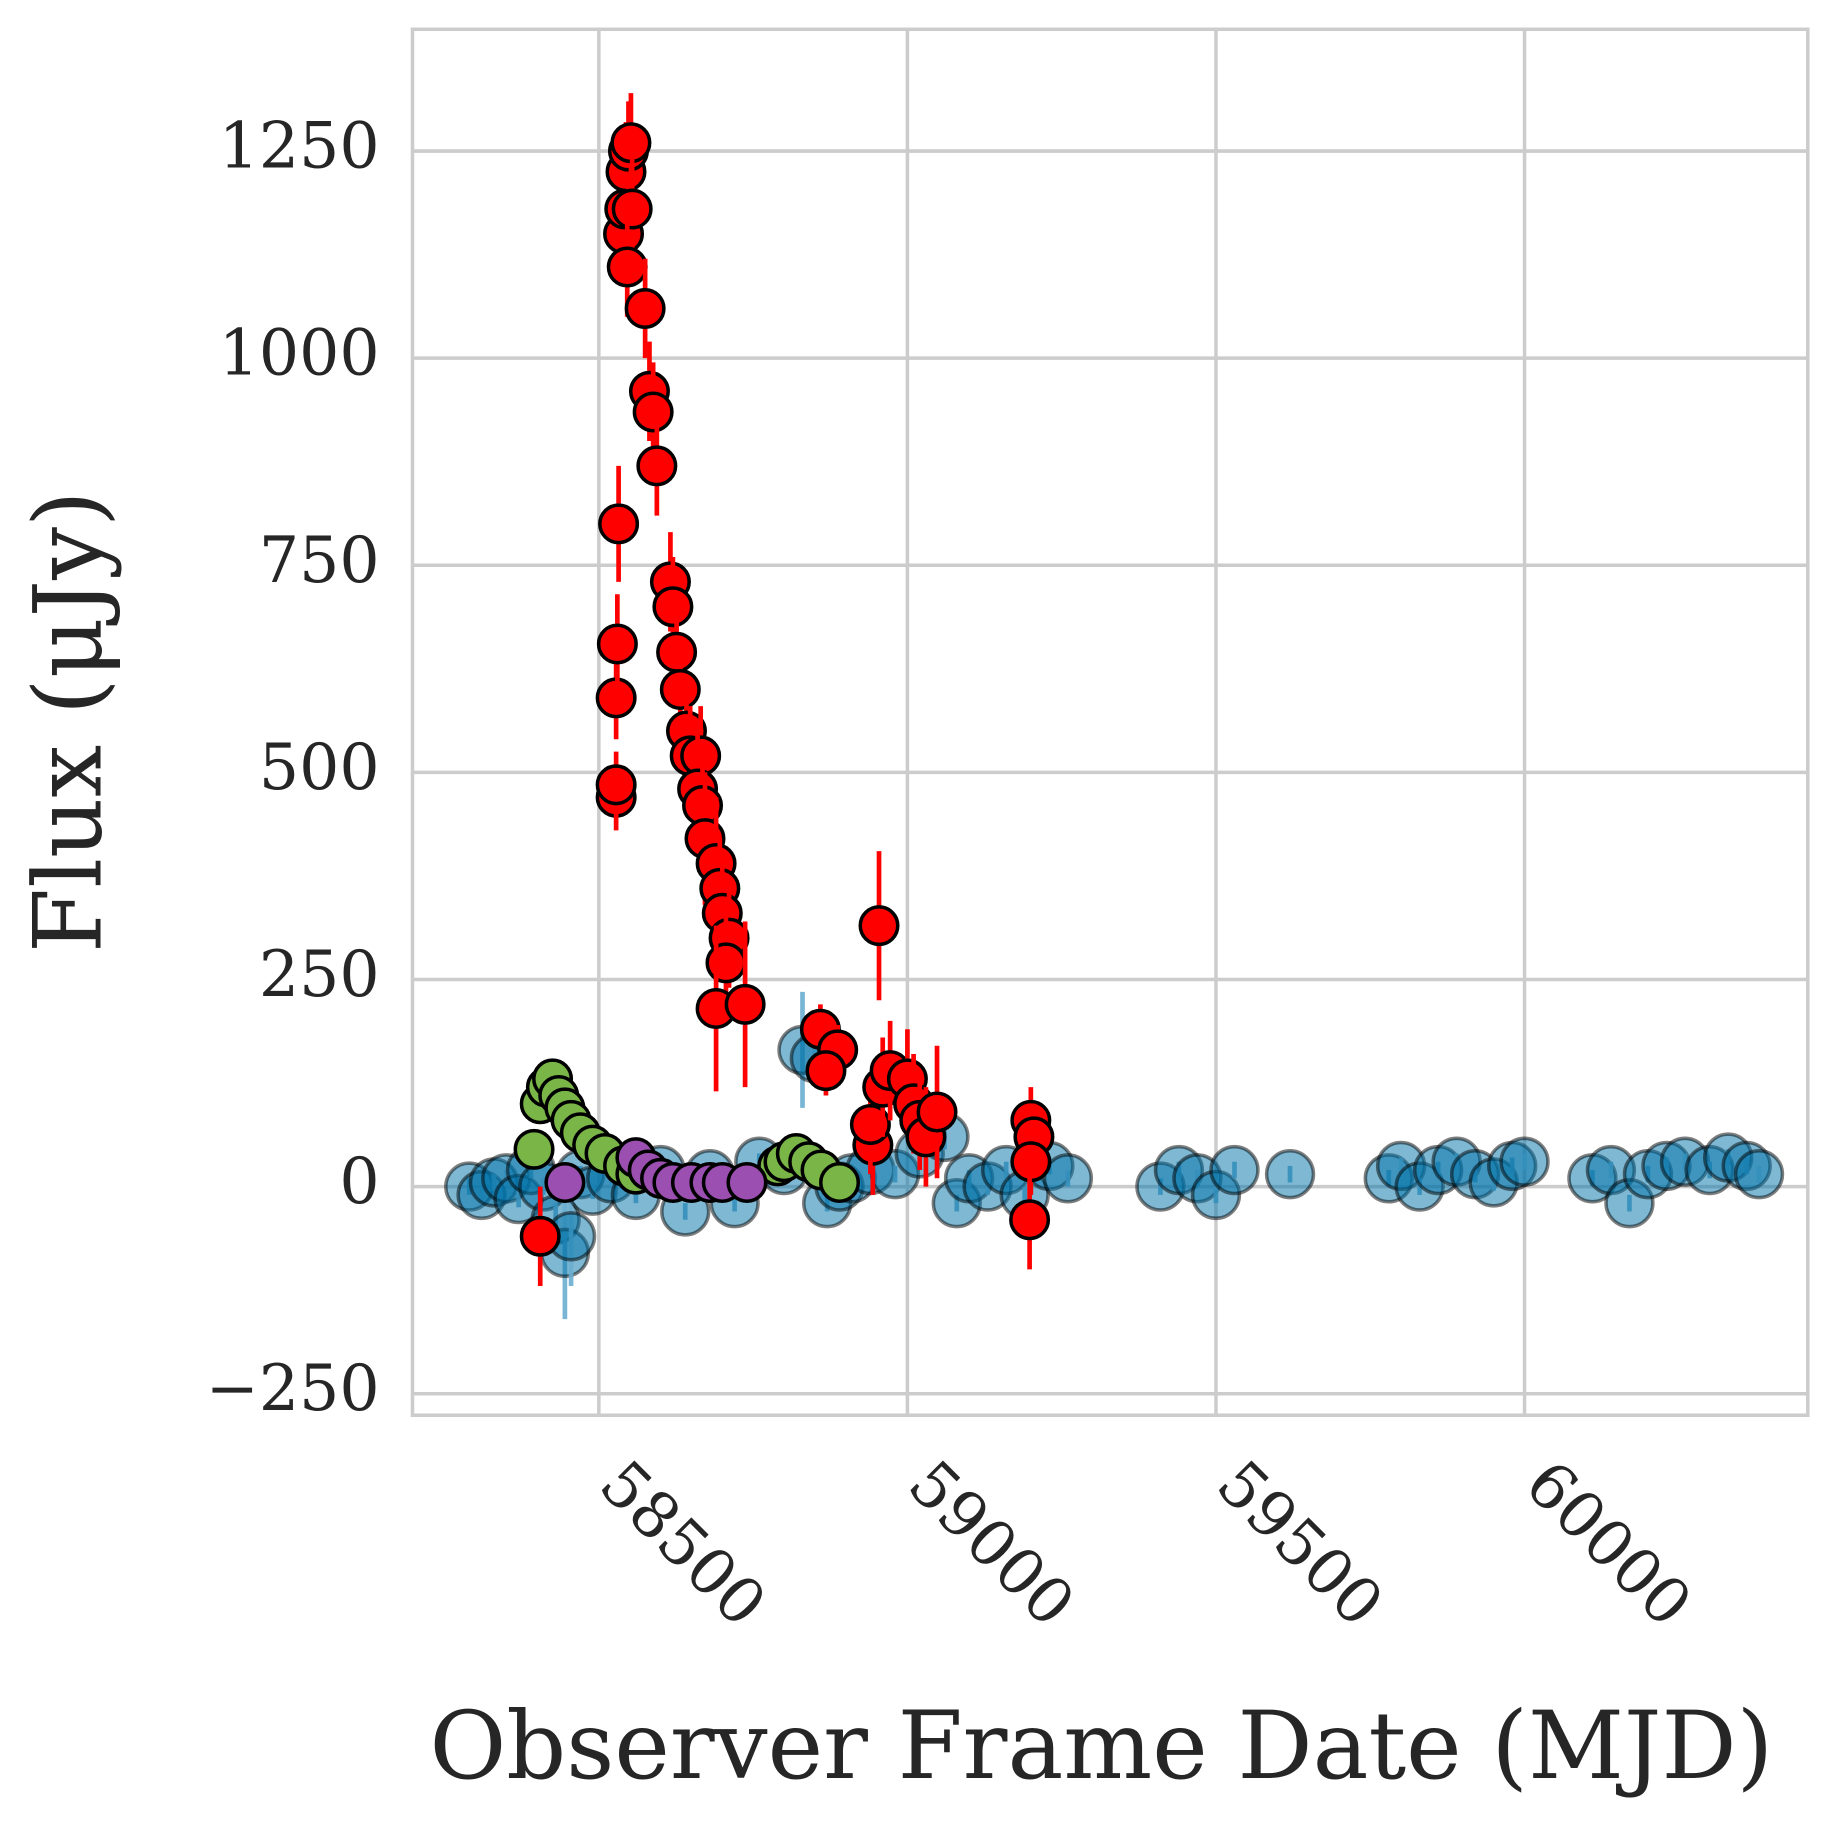  Describe the element at coordinates (299, 353) in the screenshot. I see `y-tick-label: 1000` at that location.